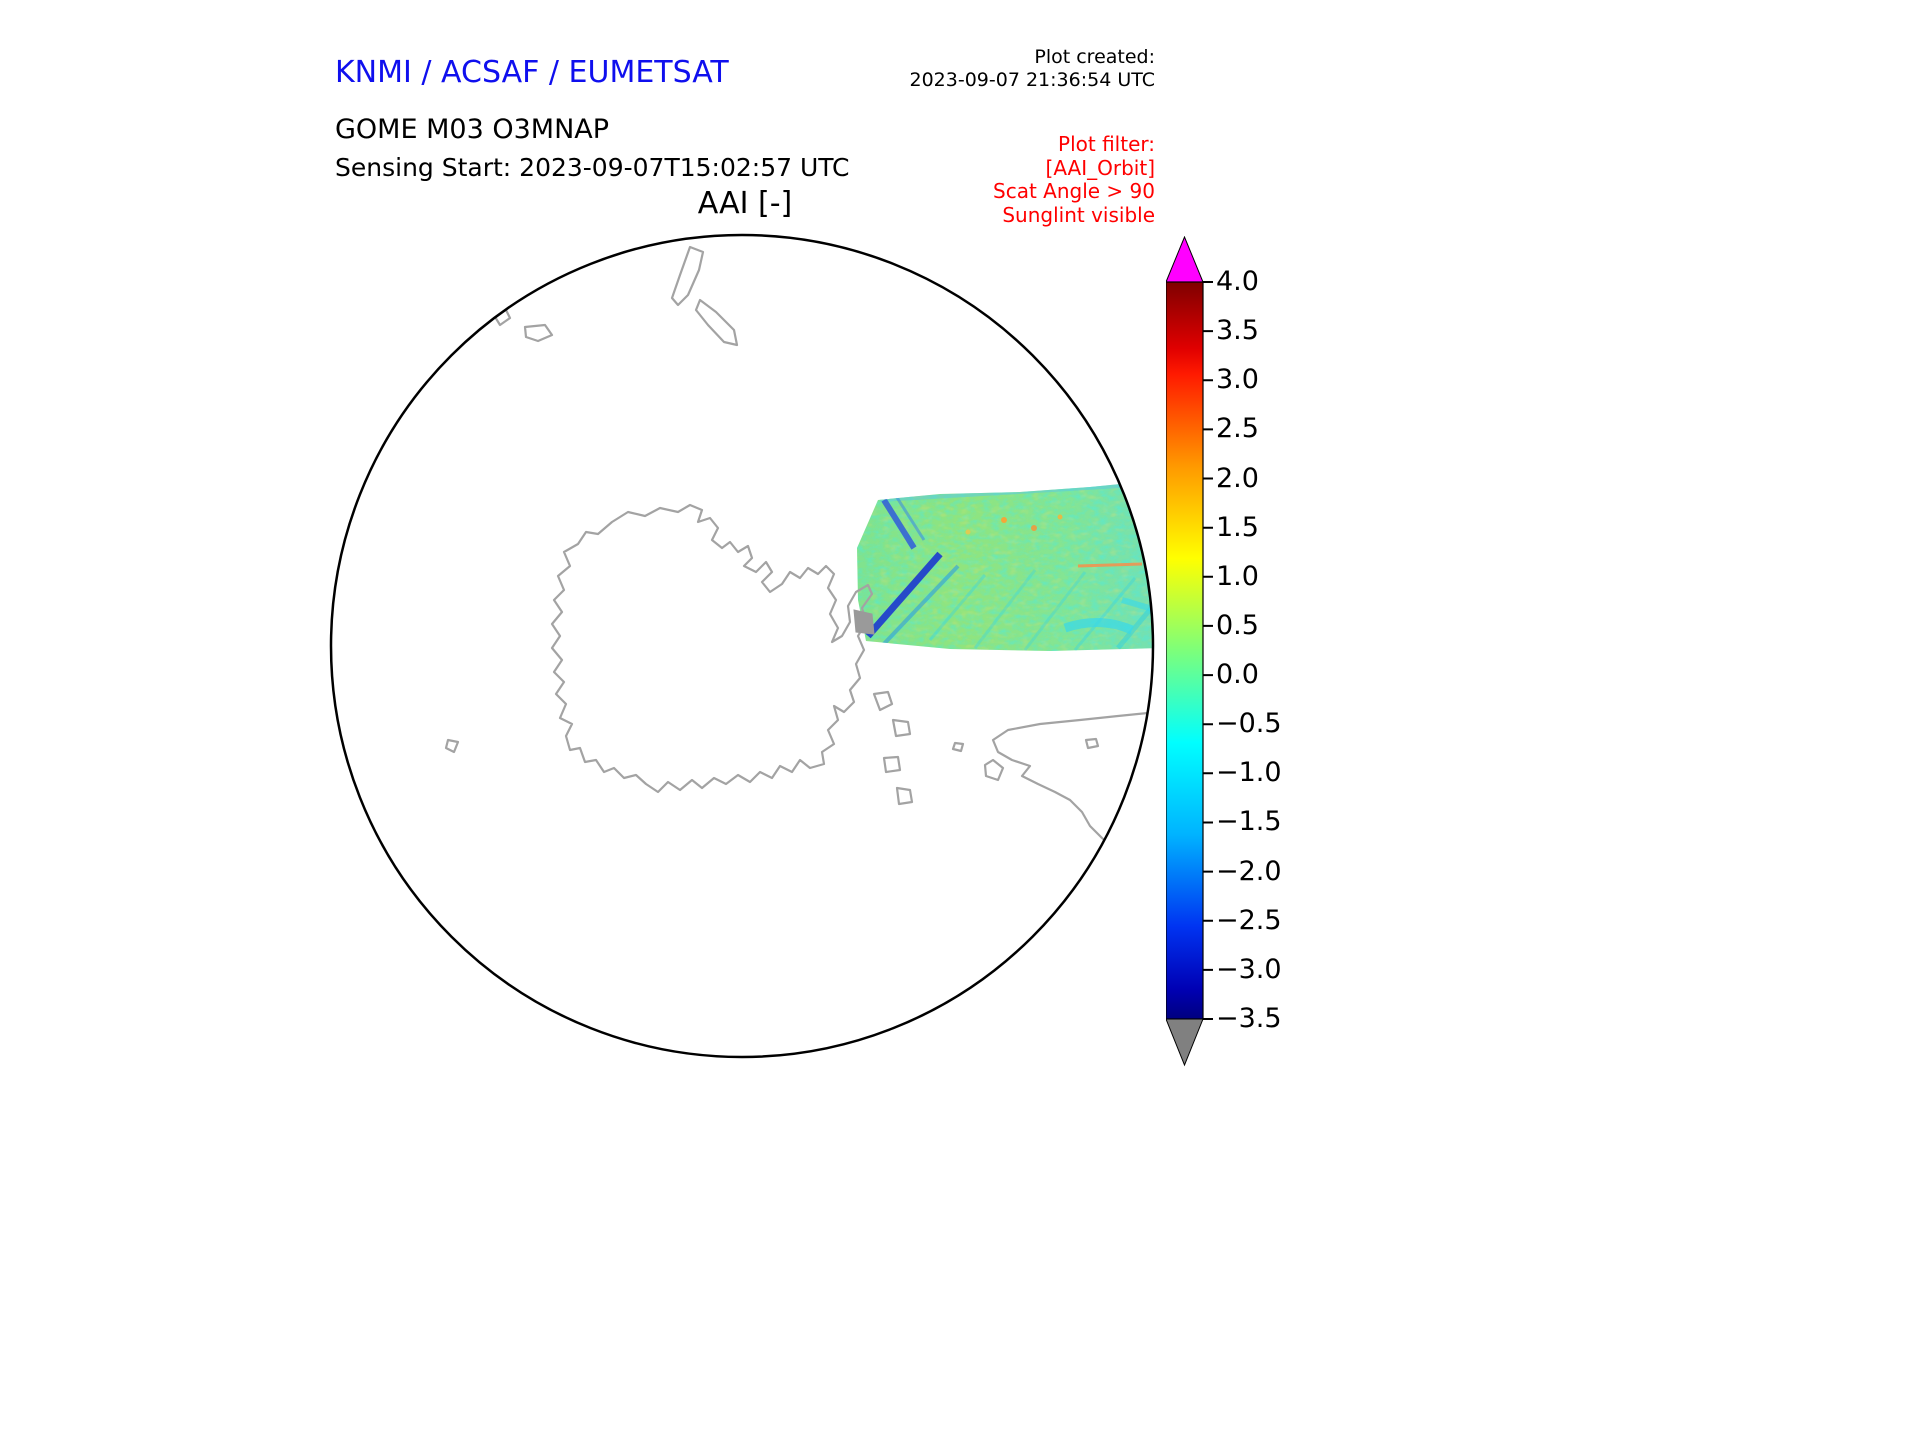  Describe the element at coordinates (1249, 724) in the screenshot. I see `colorbar-tick-label: −0.5` at that location.